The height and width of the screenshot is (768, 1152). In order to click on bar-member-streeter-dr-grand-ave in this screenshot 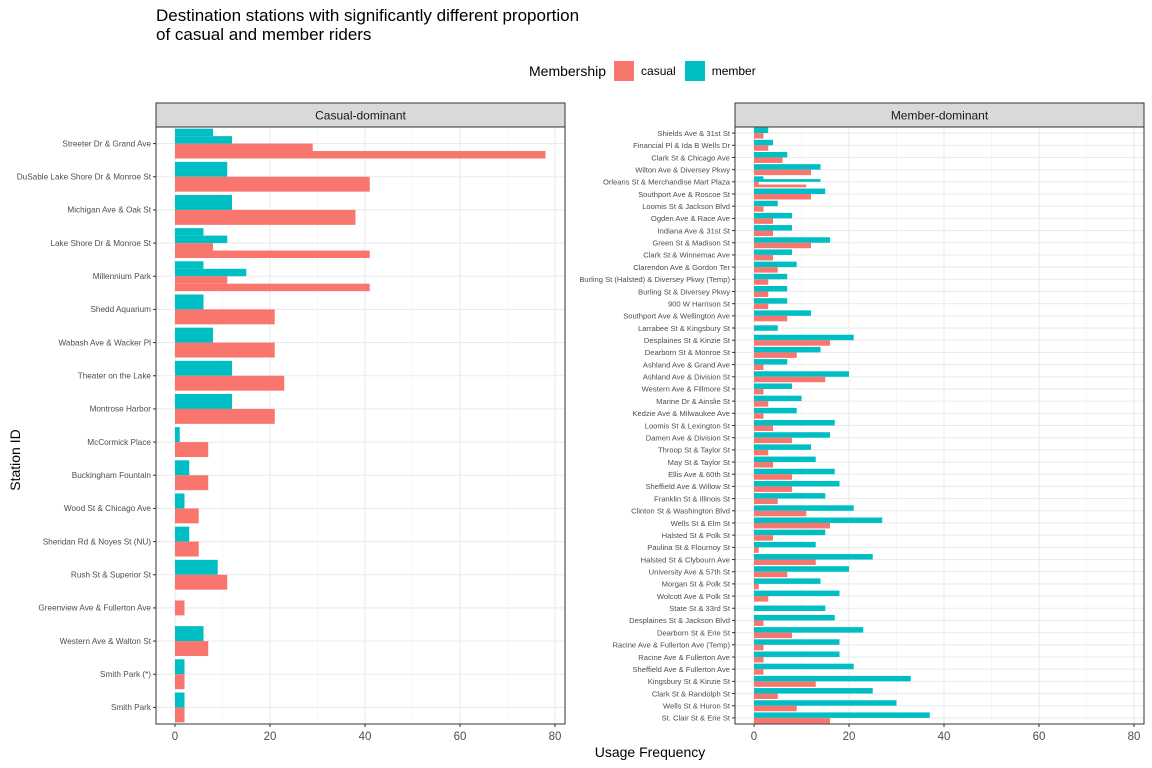, I will do `click(203, 140)`.